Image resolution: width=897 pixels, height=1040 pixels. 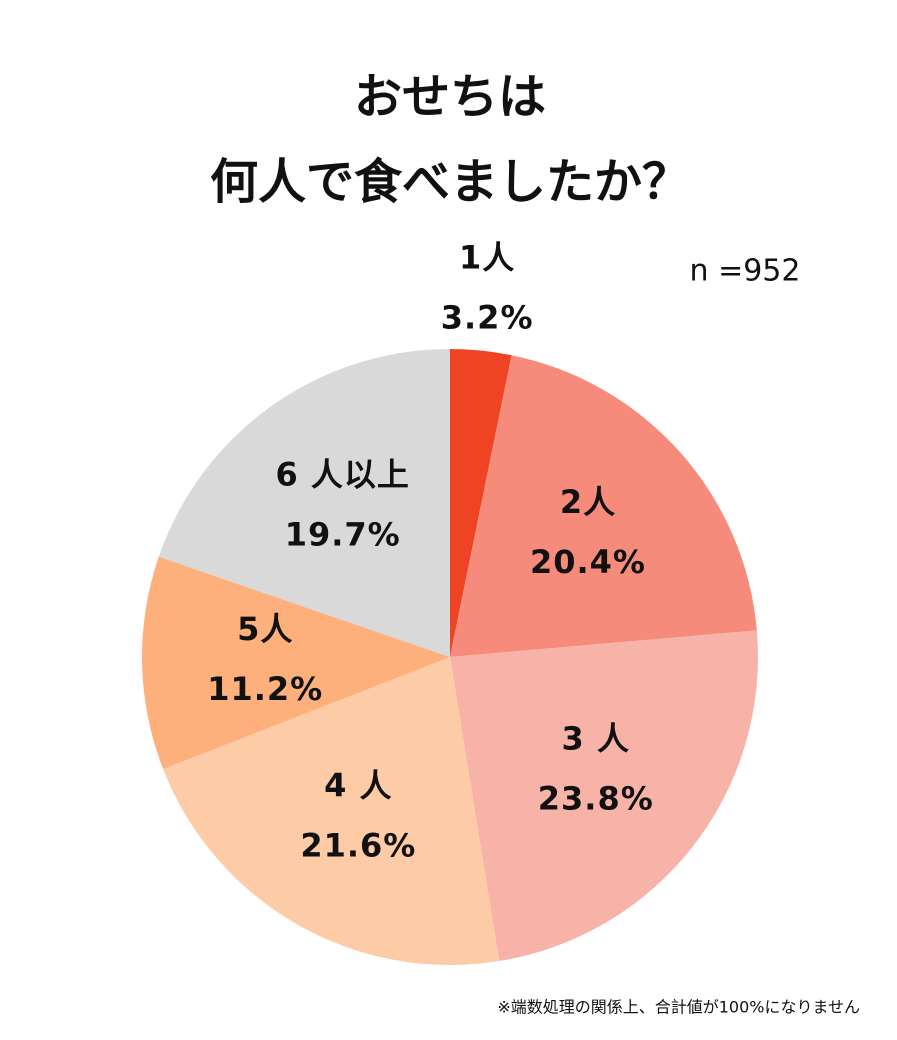 What do you see at coordinates (588, 502) in the screenshot?
I see `slice-label: 2人` at bounding box center [588, 502].